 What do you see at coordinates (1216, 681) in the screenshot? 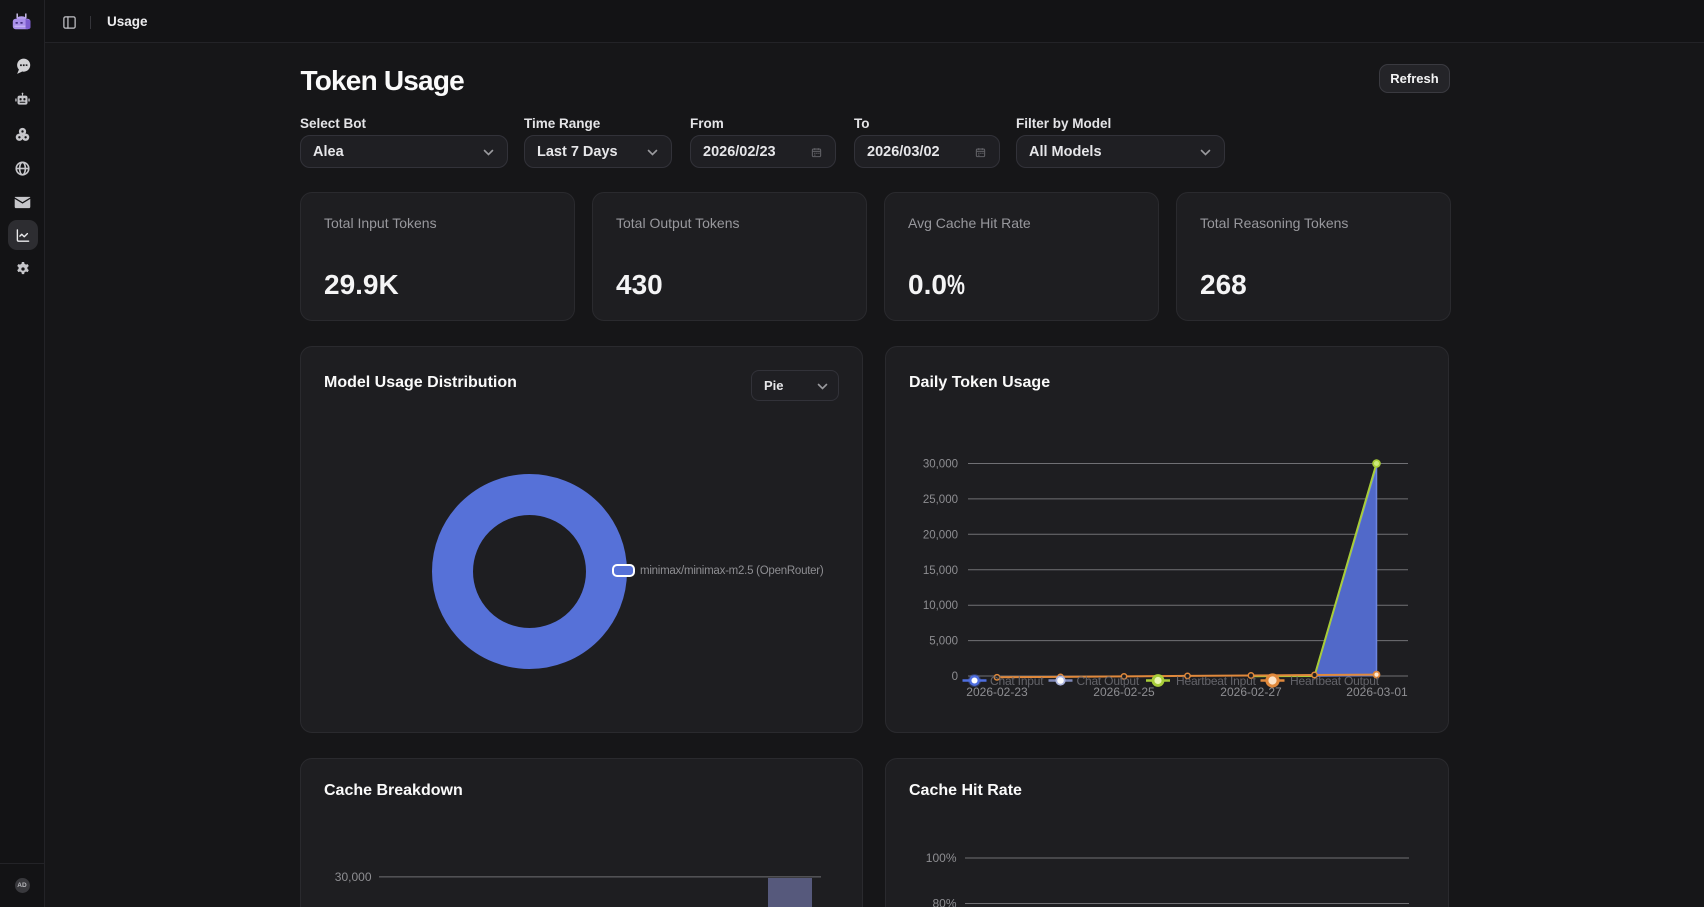
I see `svg-text: Heartbeat Input` at bounding box center [1216, 681].